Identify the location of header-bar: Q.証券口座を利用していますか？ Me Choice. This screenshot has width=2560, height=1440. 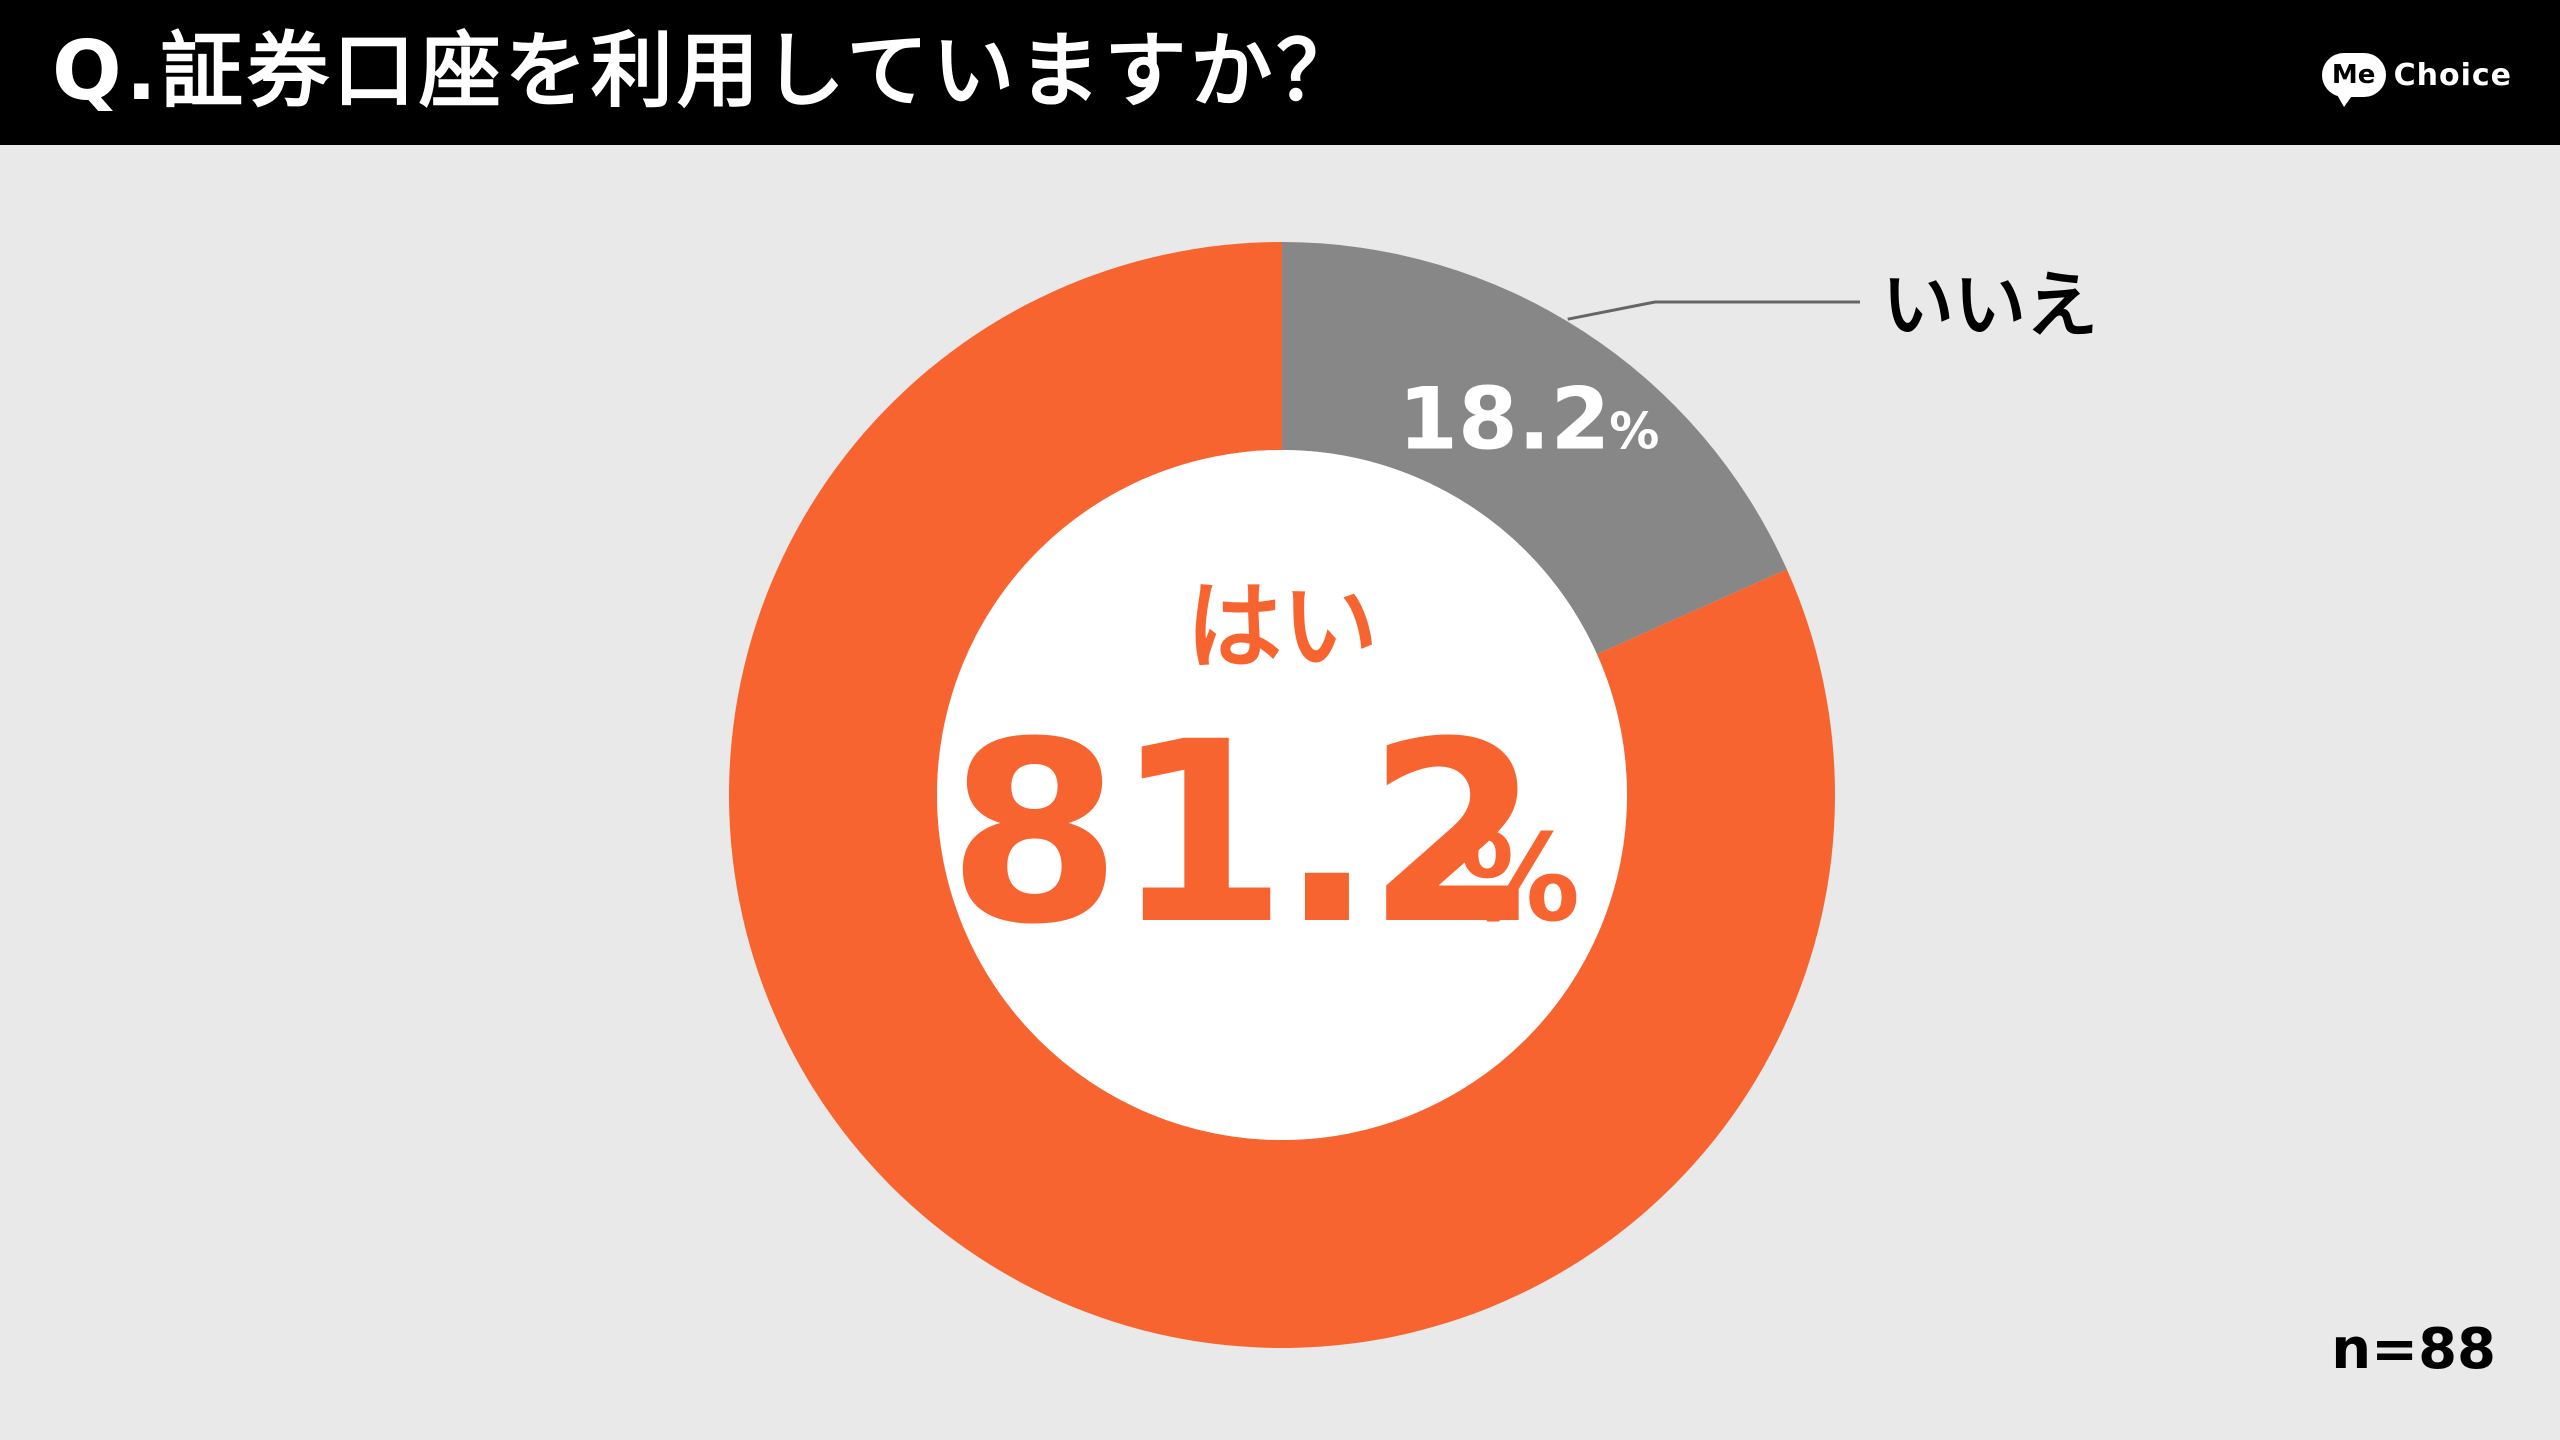
(1280, 72).